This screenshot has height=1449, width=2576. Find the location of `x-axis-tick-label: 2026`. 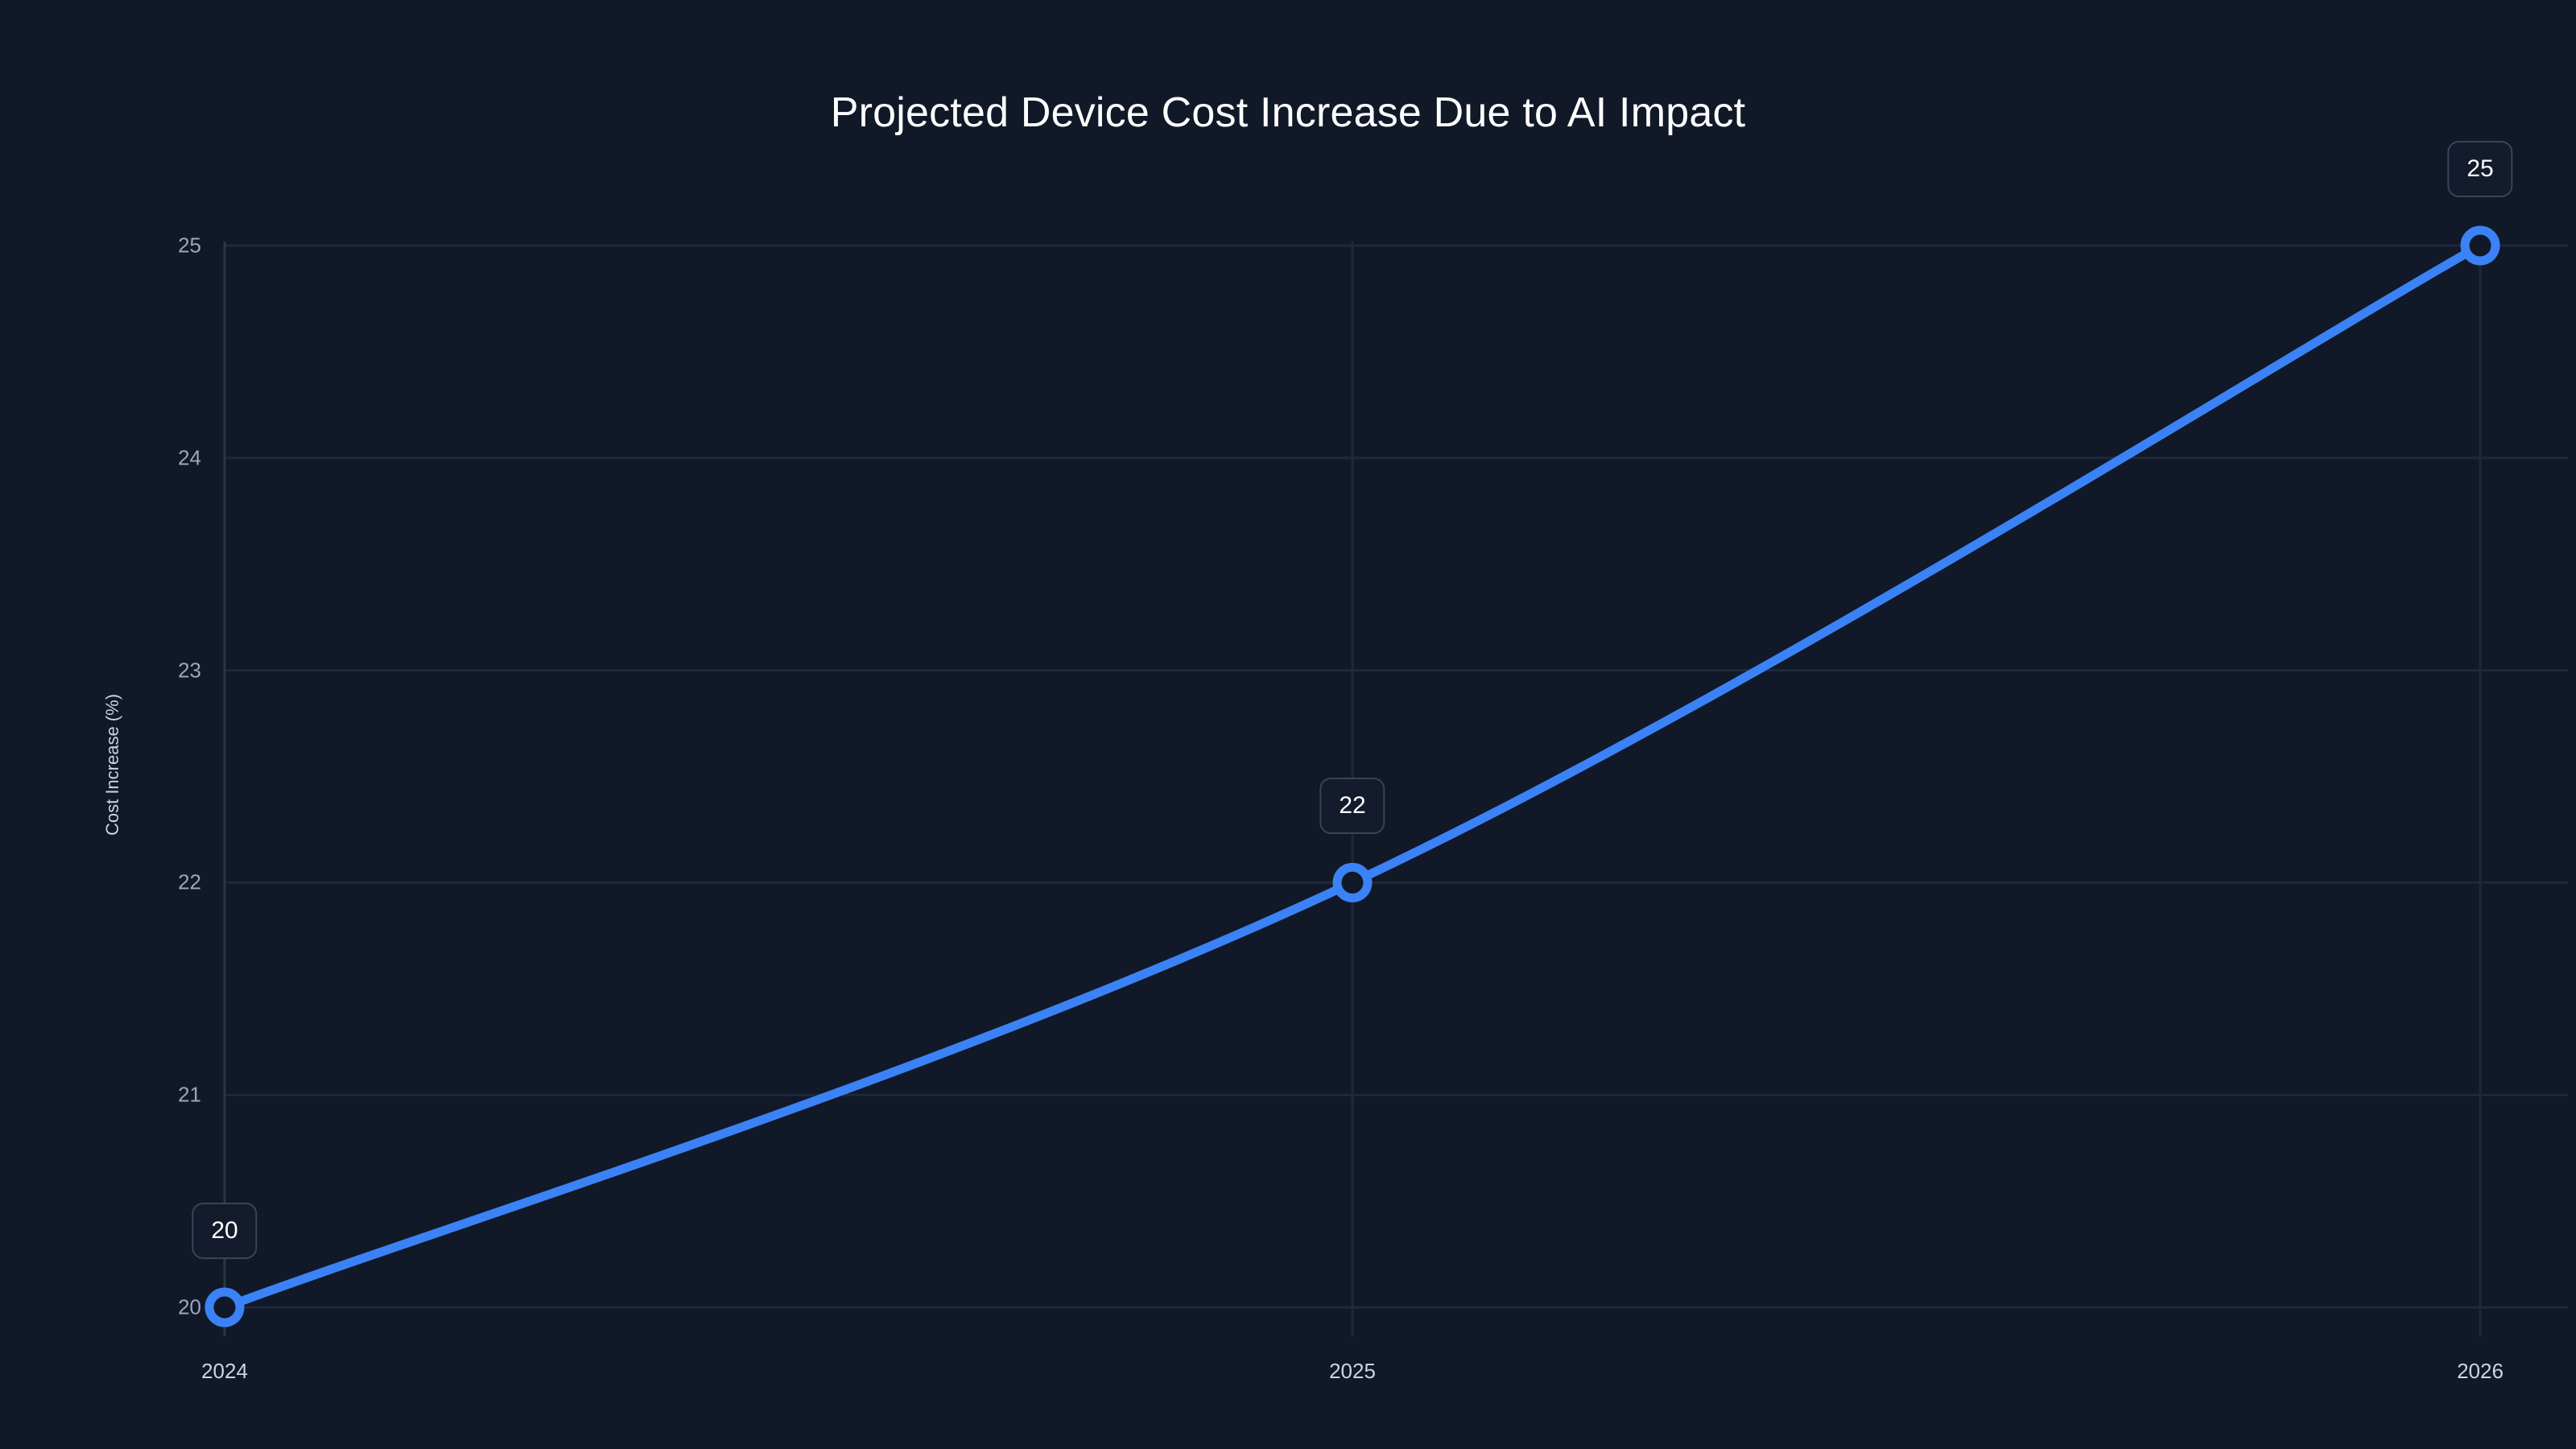

x-axis-tick-label: 2026 is located at coordinates (2480, 1371).